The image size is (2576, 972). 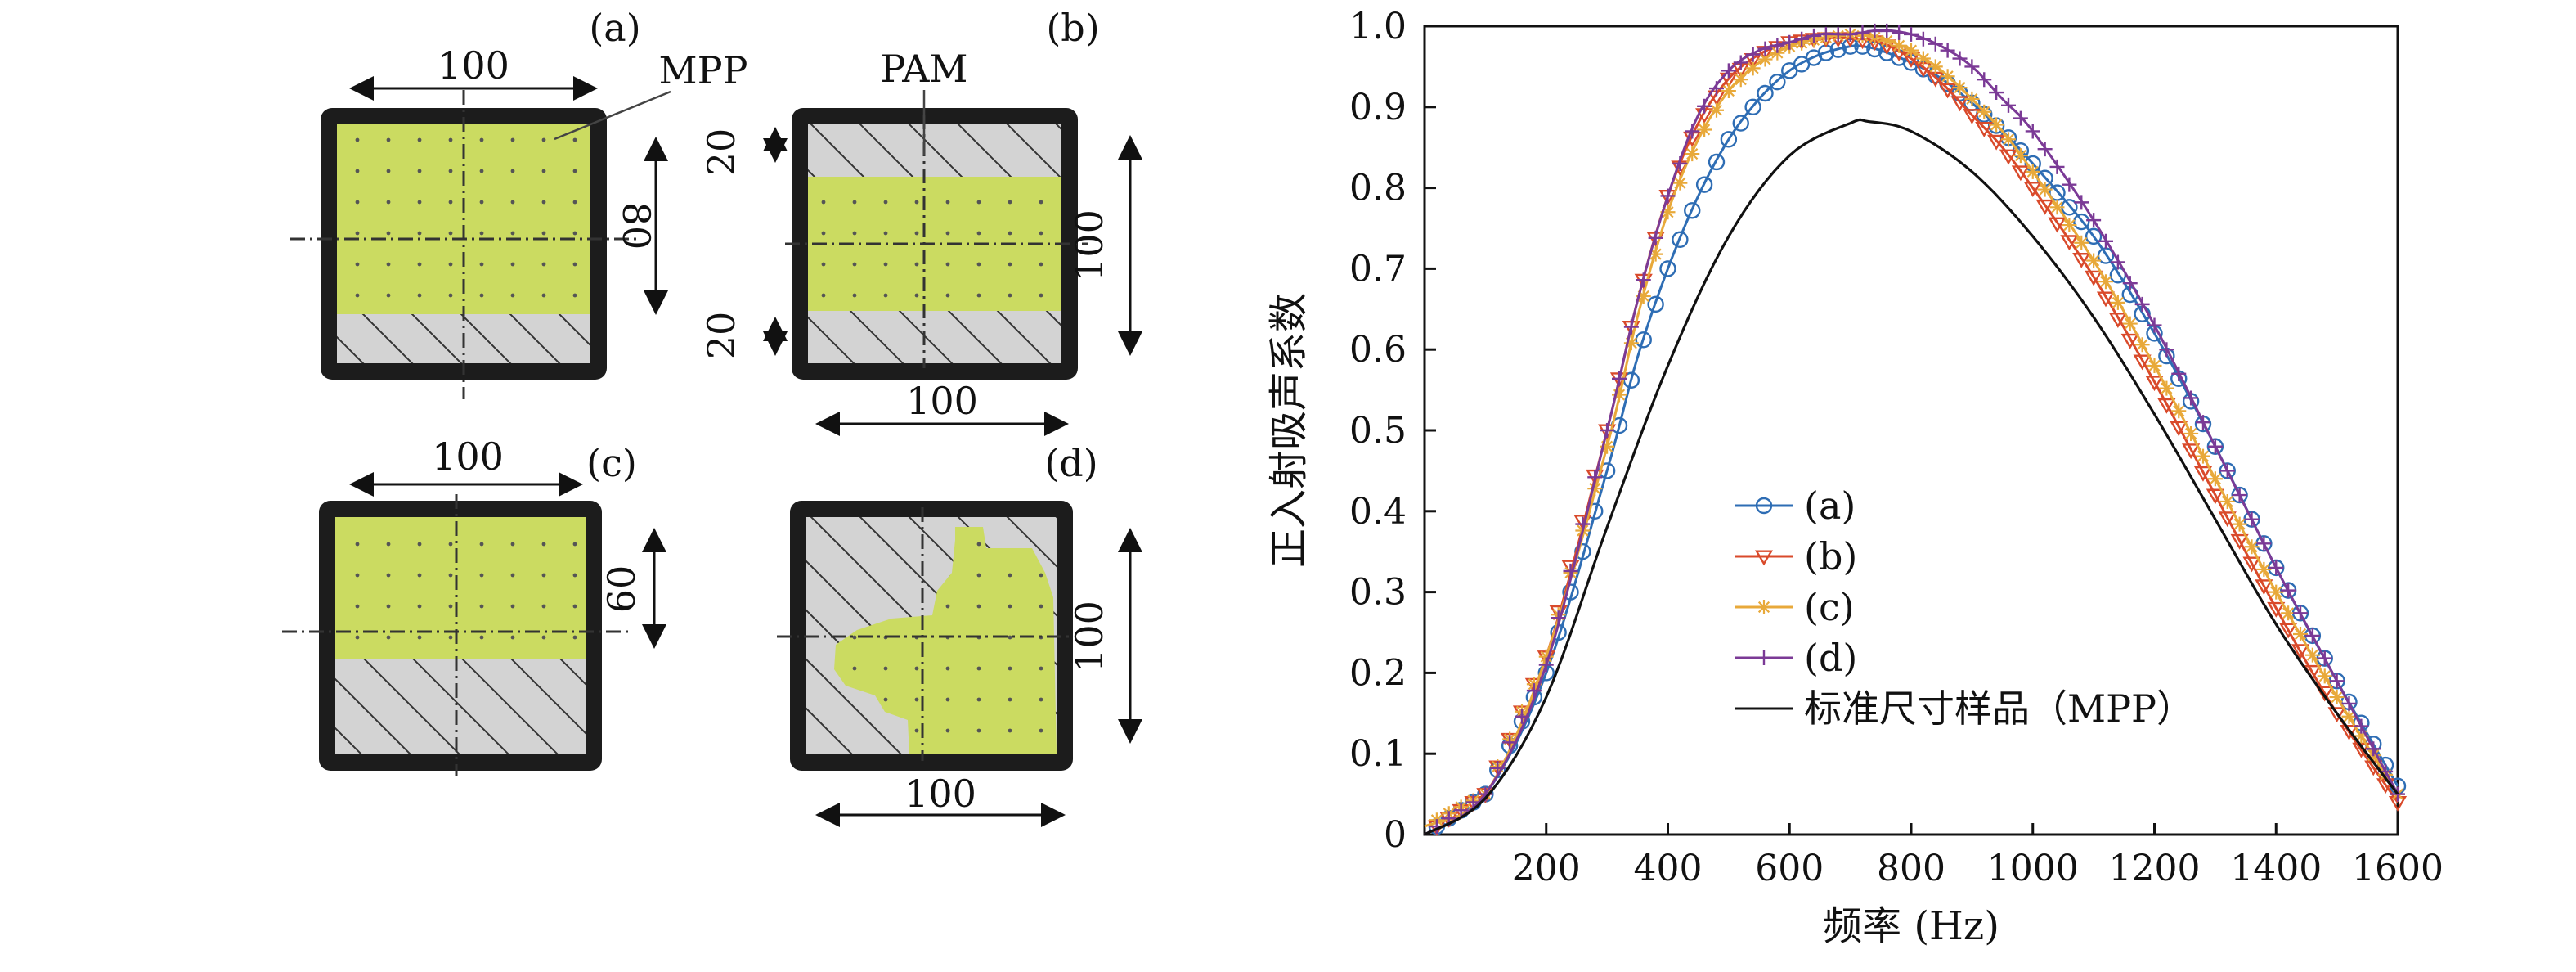 I want to click on panel-b-bottom-strip-label: 20, so click(x=721, y=336).